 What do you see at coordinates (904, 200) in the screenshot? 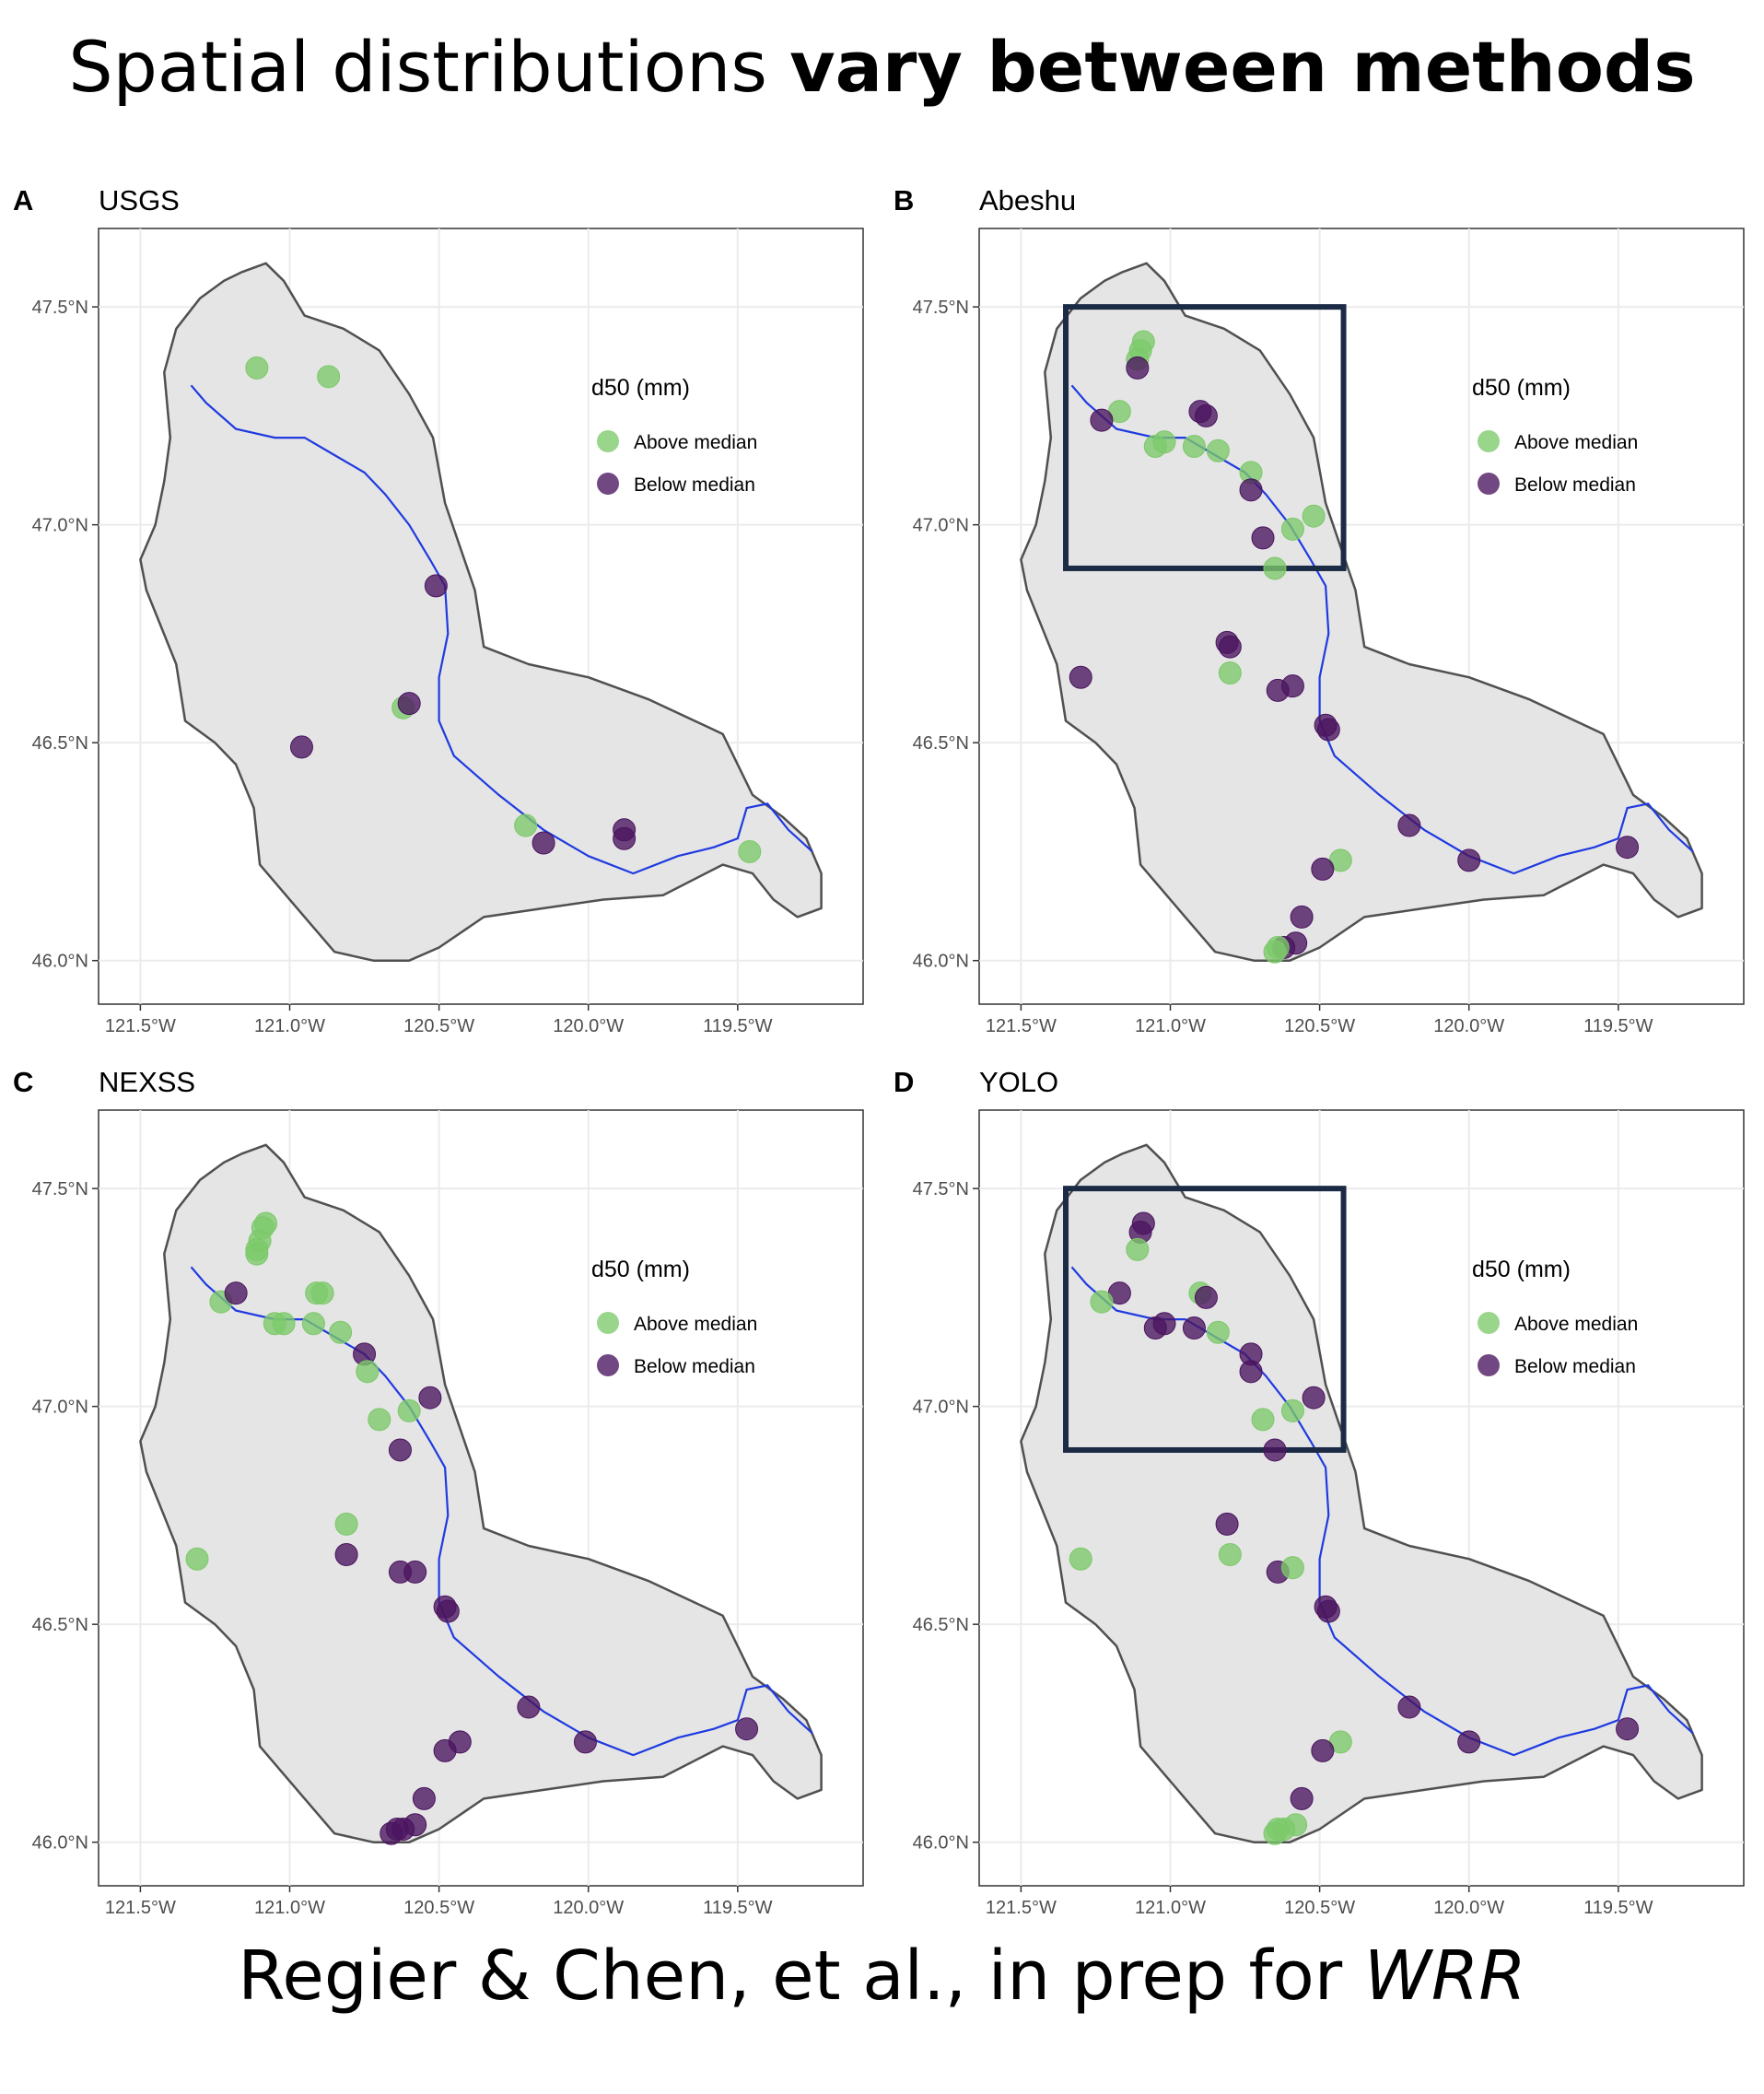
I see `panel-letter: B` at bounding box center [904, 200].